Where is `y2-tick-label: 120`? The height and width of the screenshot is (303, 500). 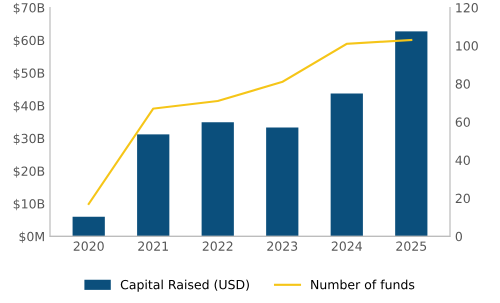 y2-tick-label: 120 is located at coordinates (467, 7).